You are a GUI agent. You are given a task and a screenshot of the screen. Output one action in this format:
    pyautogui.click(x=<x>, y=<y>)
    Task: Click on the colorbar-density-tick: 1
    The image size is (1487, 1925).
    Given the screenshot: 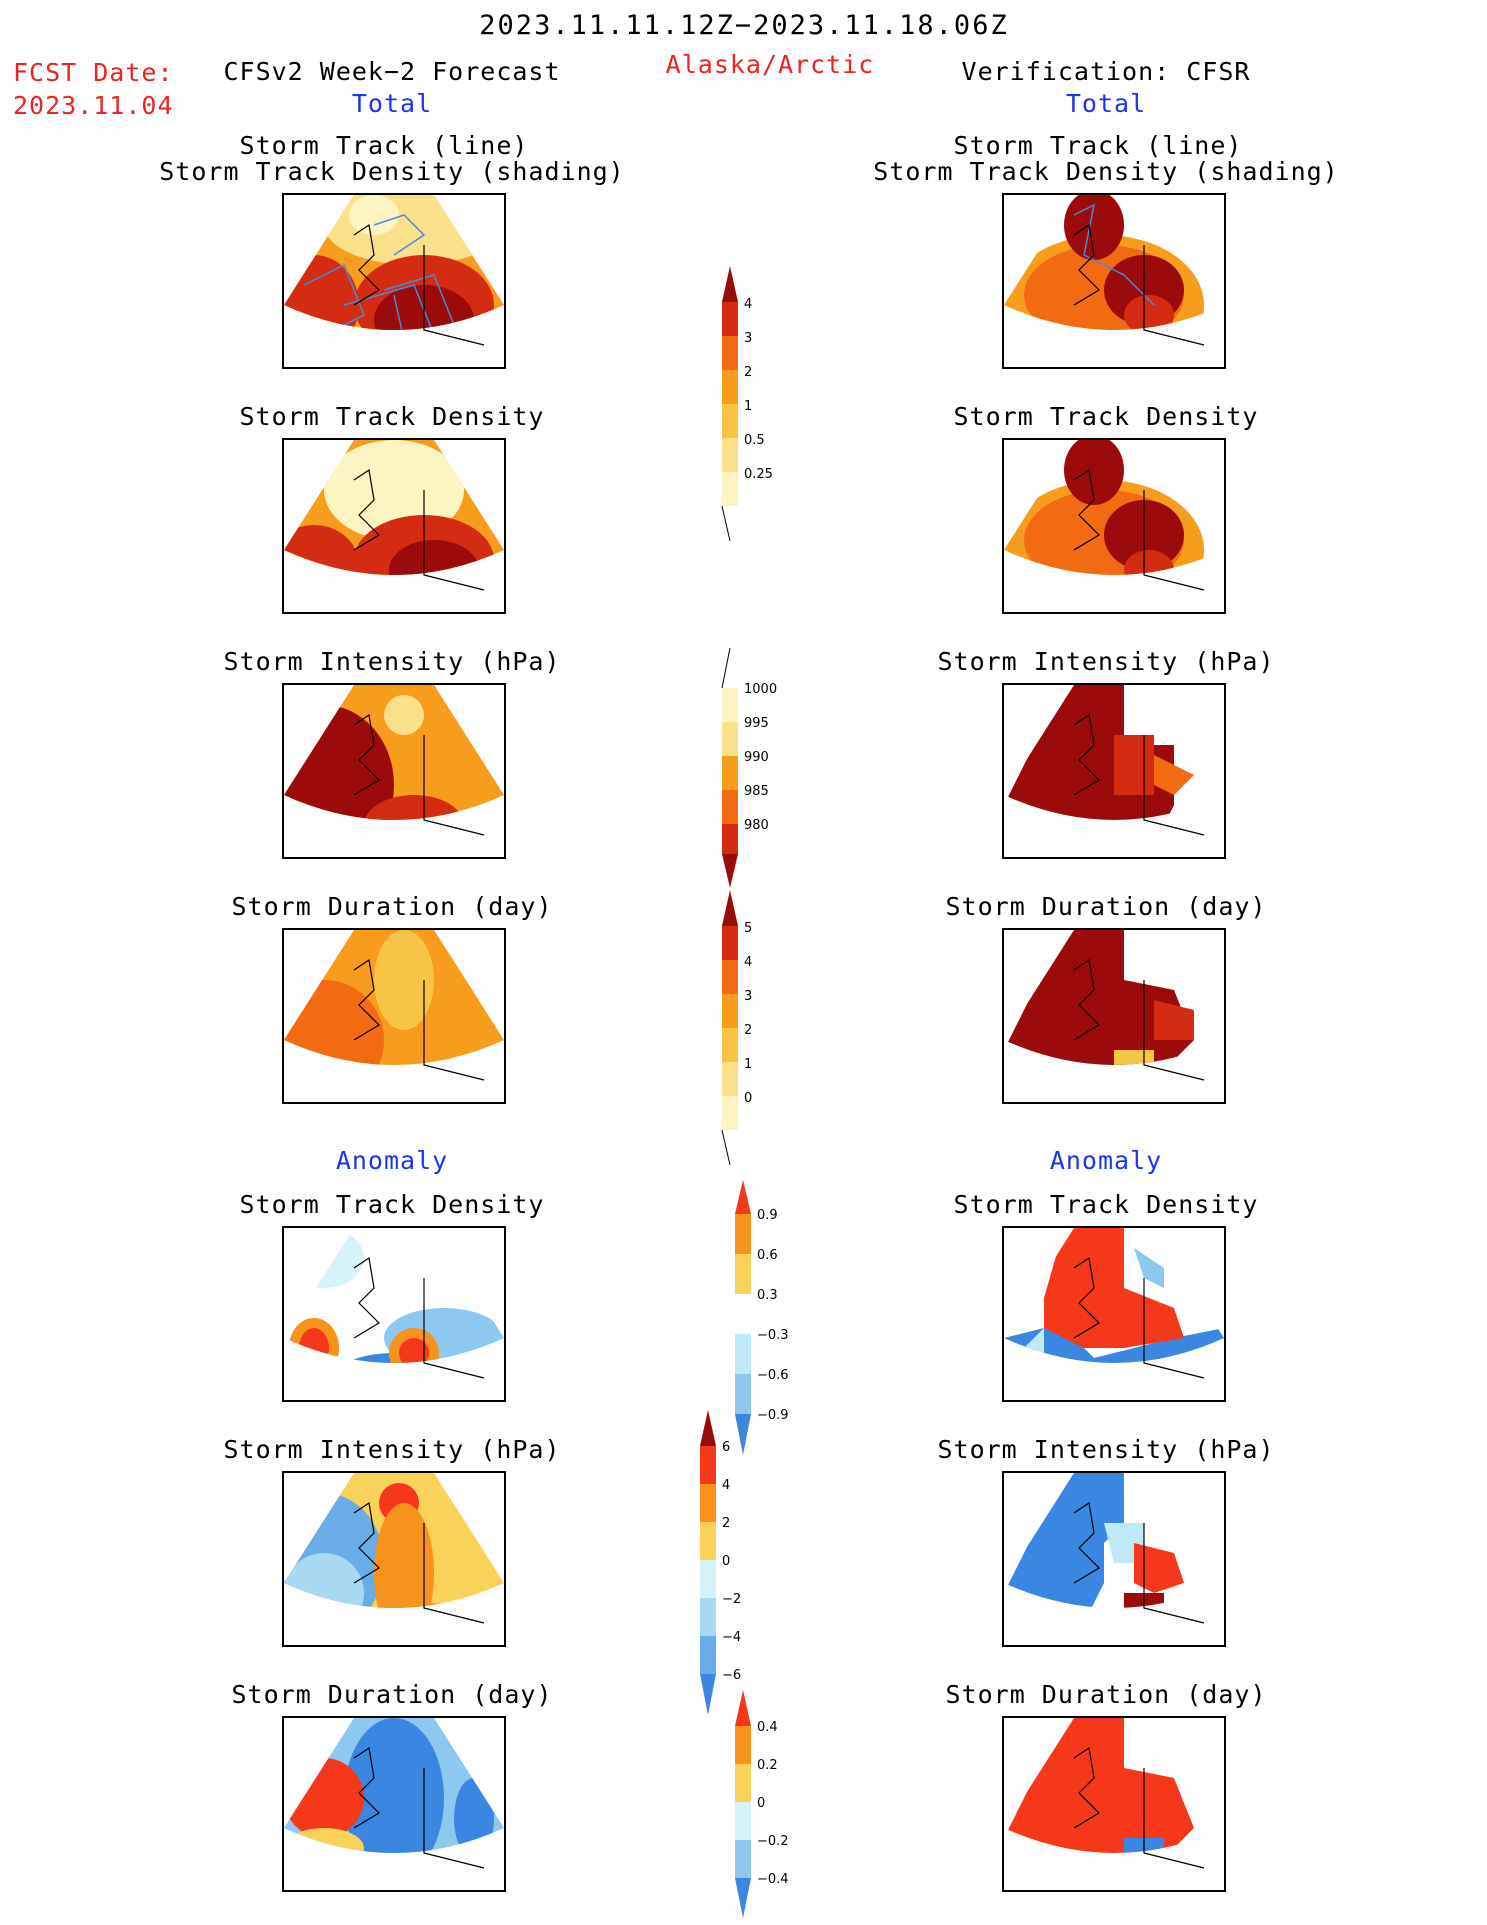 What is the action you would take?
    pyautogui.click(x=748, y=406)
    